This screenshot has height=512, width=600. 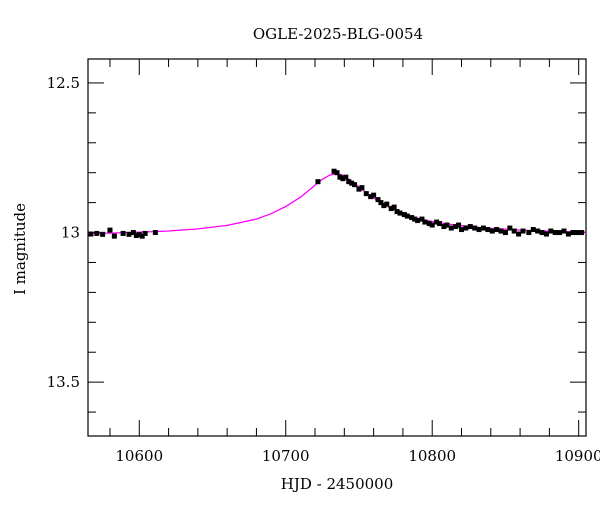 I want to click on x-axis-label: HJD - 2450000, so click(x=337, y=484).